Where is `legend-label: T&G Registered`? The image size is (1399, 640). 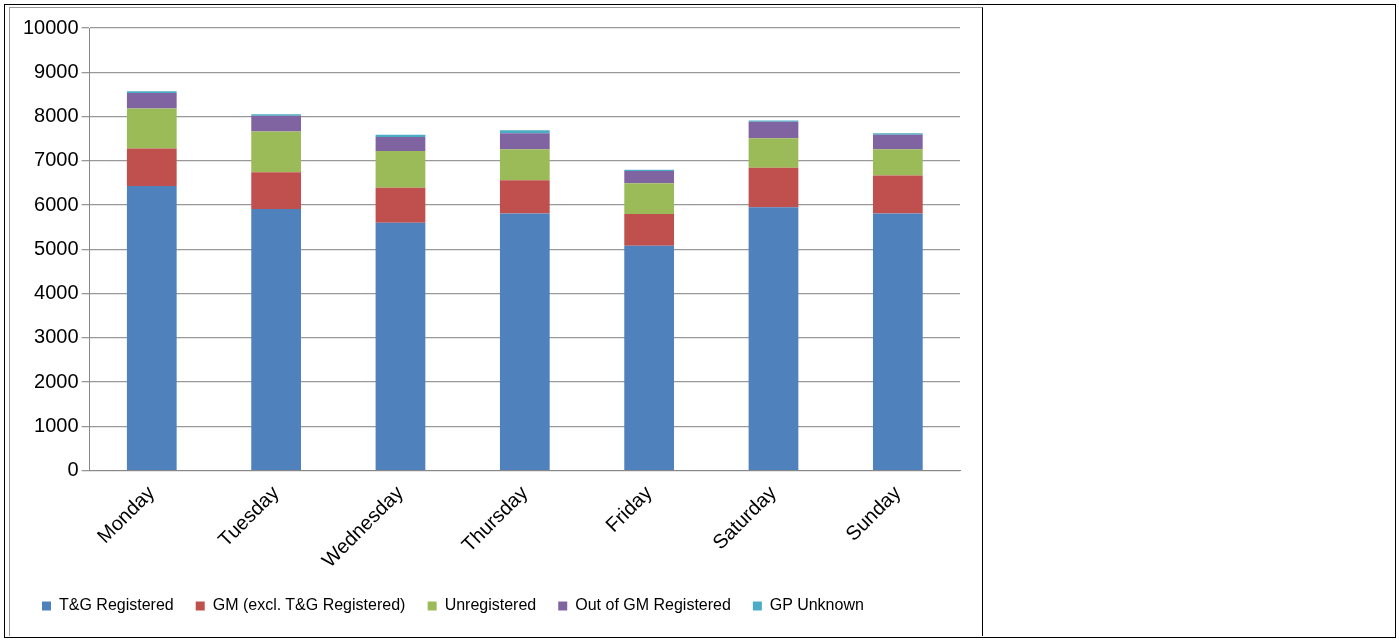
legend-label: T&G Registered is located at coordinates (116, 605).